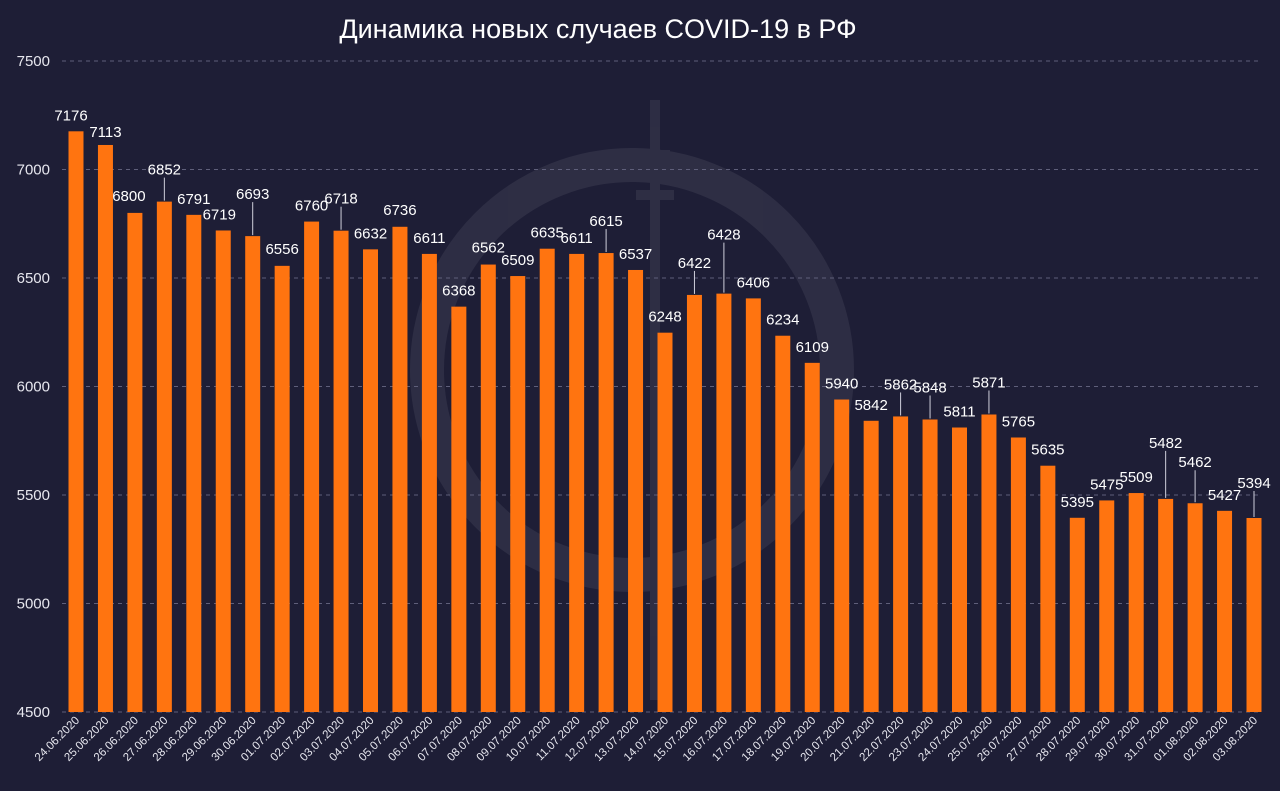  What do you see at coordinates (1047, 450) in the screenshot?
I see `data-label: 5635` at bounding box center [1047, 450].